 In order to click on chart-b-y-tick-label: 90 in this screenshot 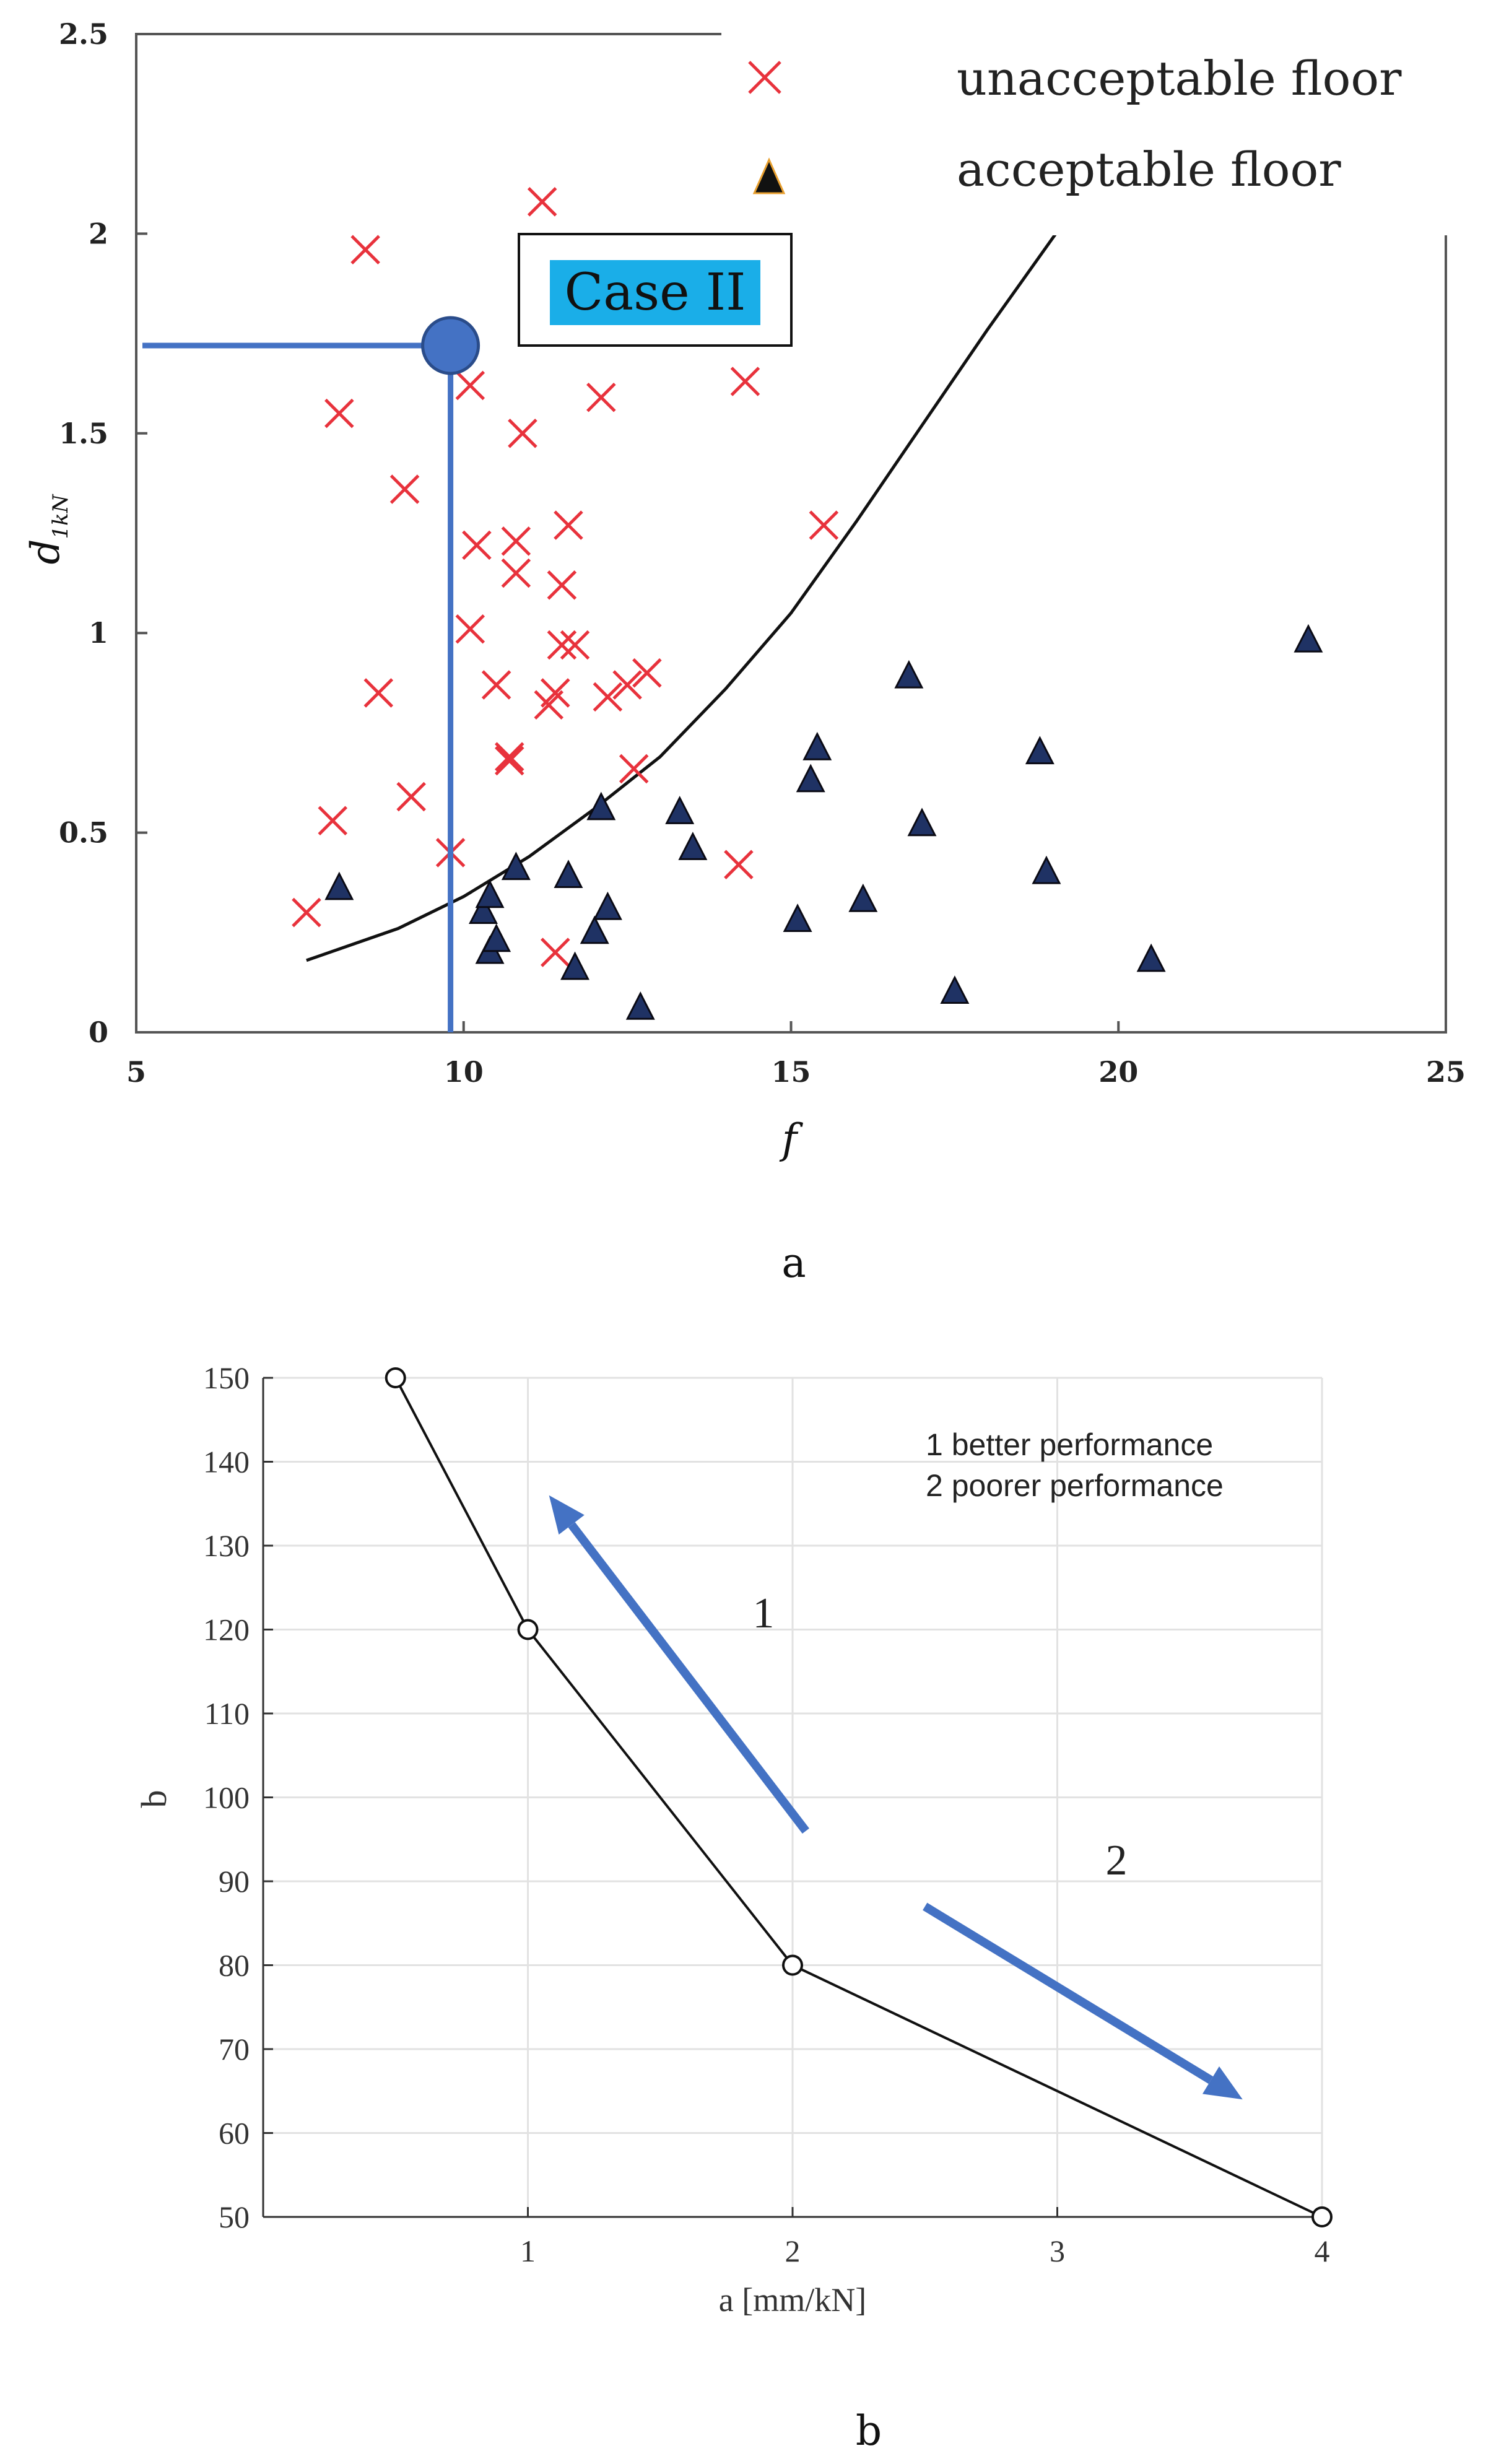, I will do `click(234, 1881)`.